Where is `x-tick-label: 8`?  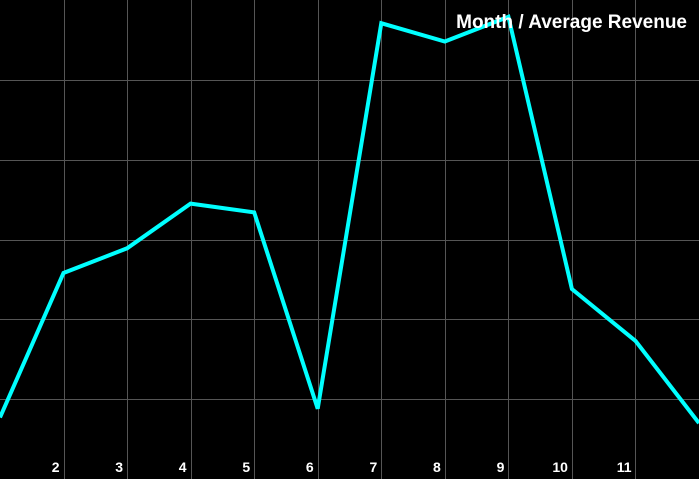 x-tick-label: 8 is located at coordinates (437, 467).